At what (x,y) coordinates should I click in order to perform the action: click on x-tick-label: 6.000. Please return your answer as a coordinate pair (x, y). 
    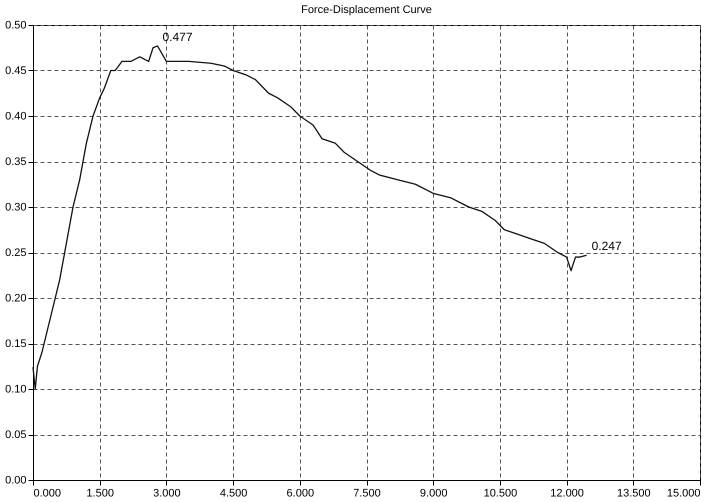
    Looking at the image, I should click on (300, 494).